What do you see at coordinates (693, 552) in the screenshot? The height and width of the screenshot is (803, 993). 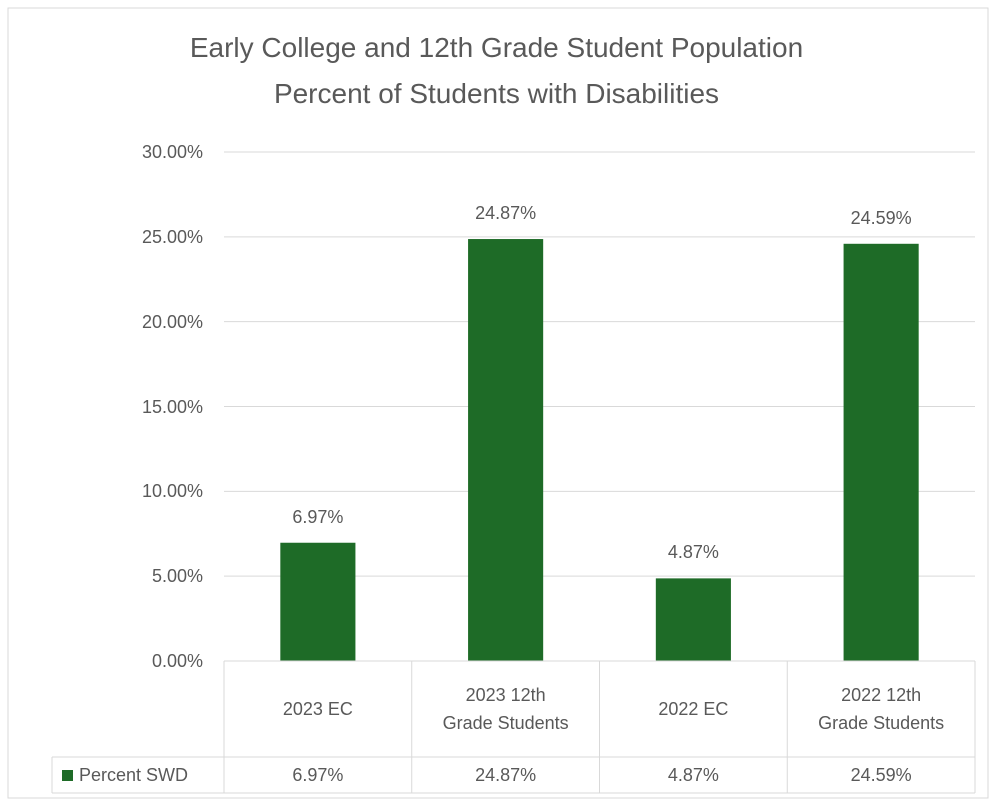 I see `data-label: 4.87%` at bounding box center [693, 552].